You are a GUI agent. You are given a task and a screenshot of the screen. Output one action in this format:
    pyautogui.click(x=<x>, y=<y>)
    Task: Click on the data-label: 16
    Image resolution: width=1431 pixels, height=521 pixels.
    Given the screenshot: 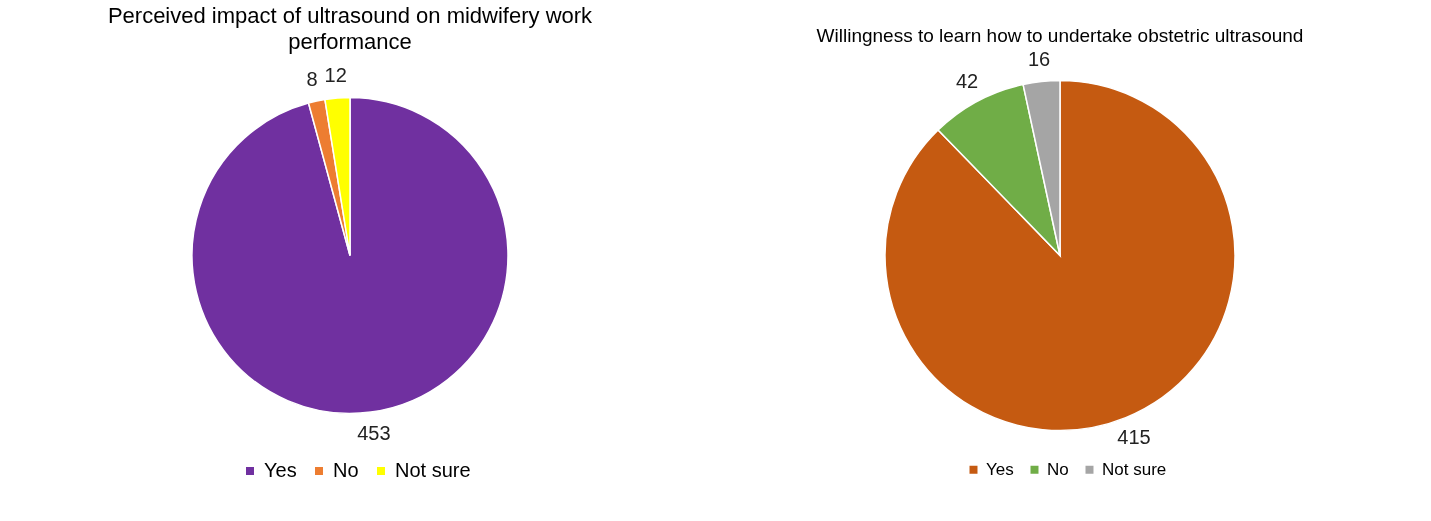 What is the action you would take?
    pyautogui.click(x=1039, y=58)
    